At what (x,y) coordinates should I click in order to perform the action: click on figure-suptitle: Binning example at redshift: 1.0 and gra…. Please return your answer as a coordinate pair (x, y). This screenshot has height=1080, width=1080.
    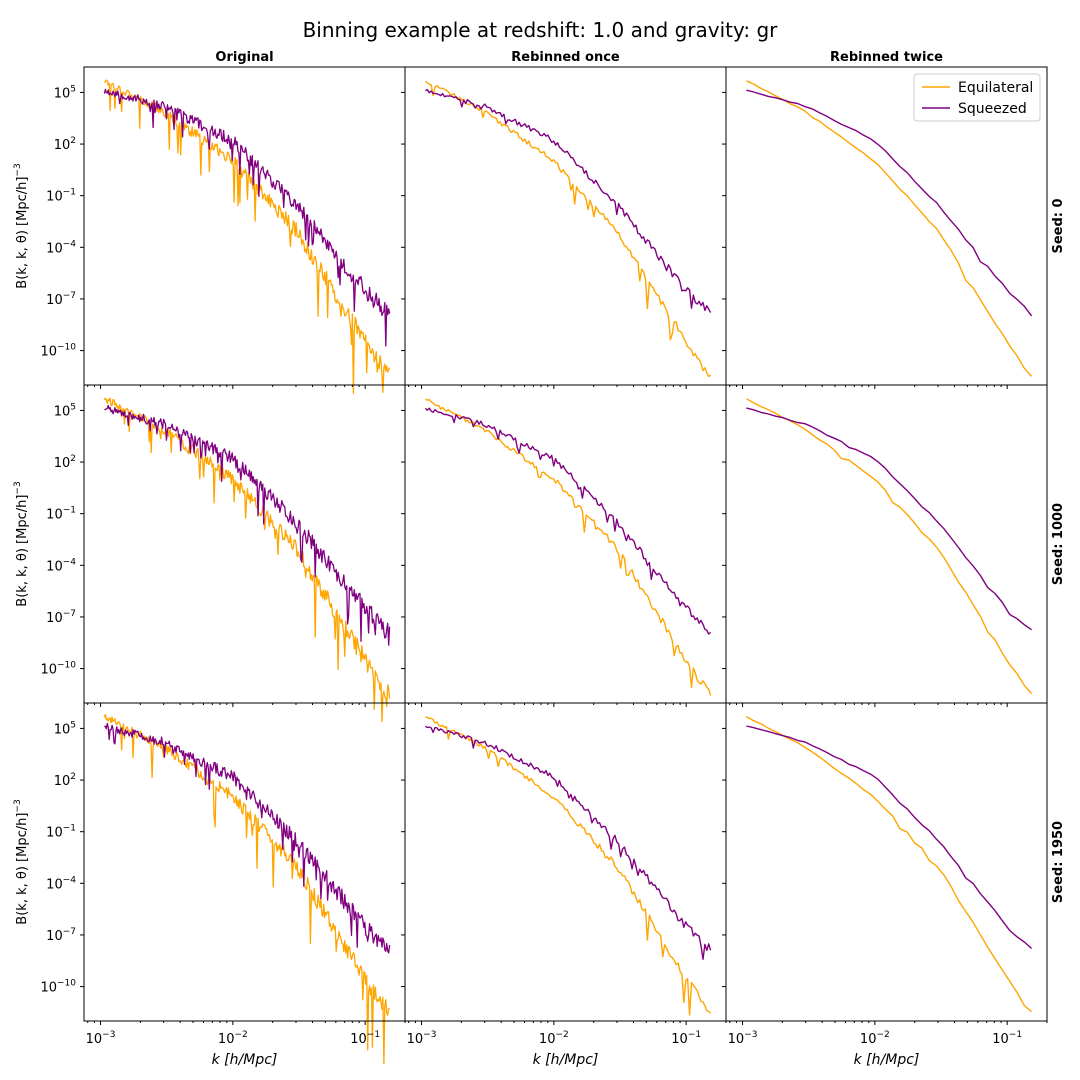
    Looking at the image, I should click on (541, 30).